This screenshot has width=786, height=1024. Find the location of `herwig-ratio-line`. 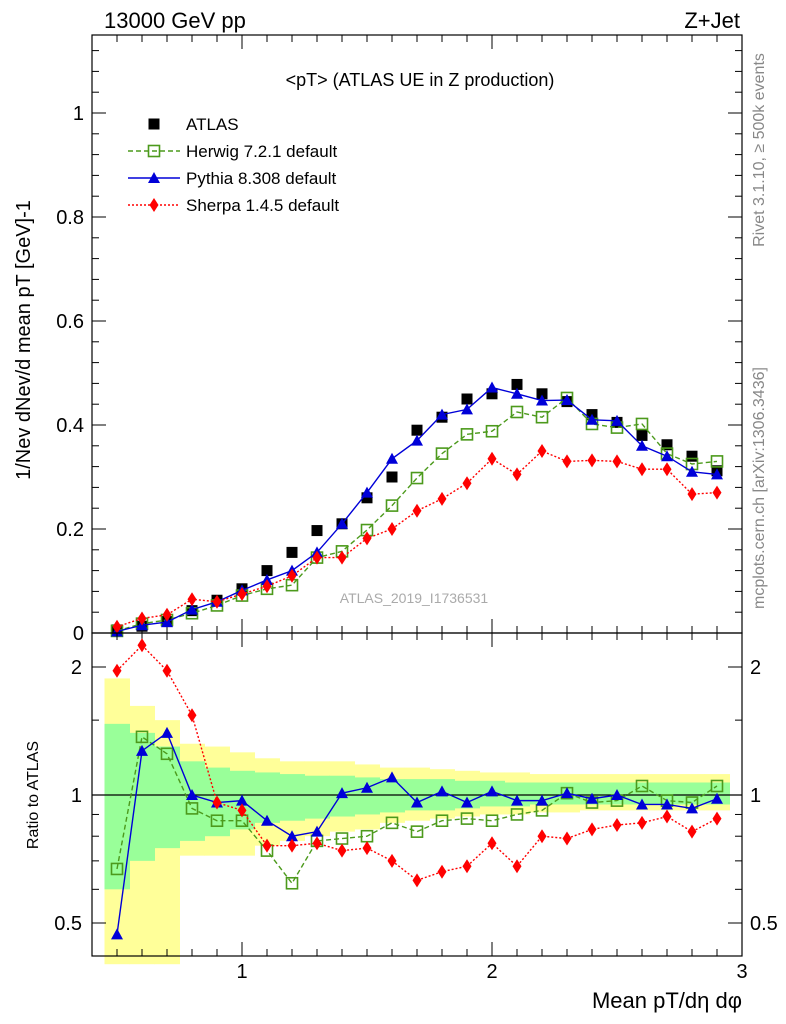

herwig-ratio-line is located at coordinates (417, 810).